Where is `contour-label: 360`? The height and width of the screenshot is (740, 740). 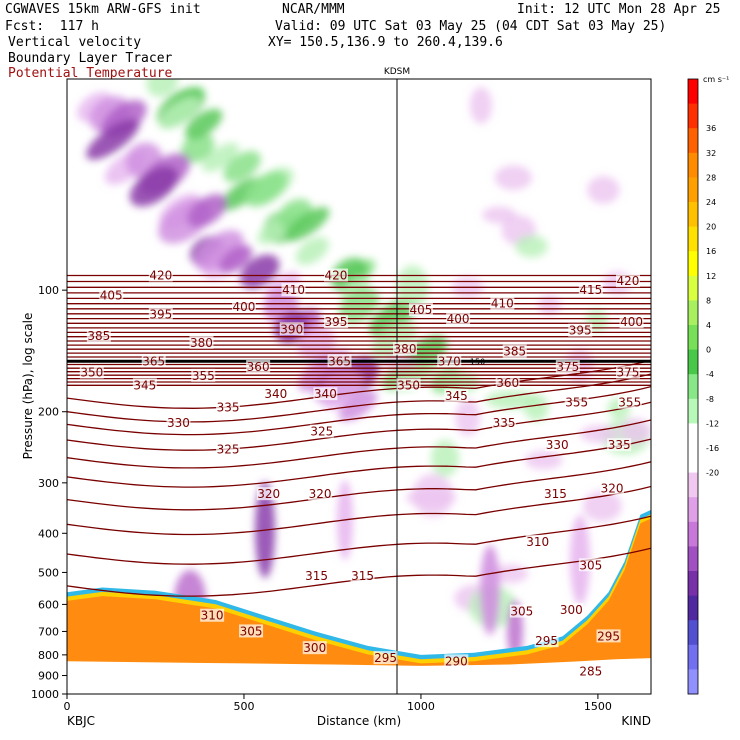 contour-label: 360 is located at coordinates (258, 367).